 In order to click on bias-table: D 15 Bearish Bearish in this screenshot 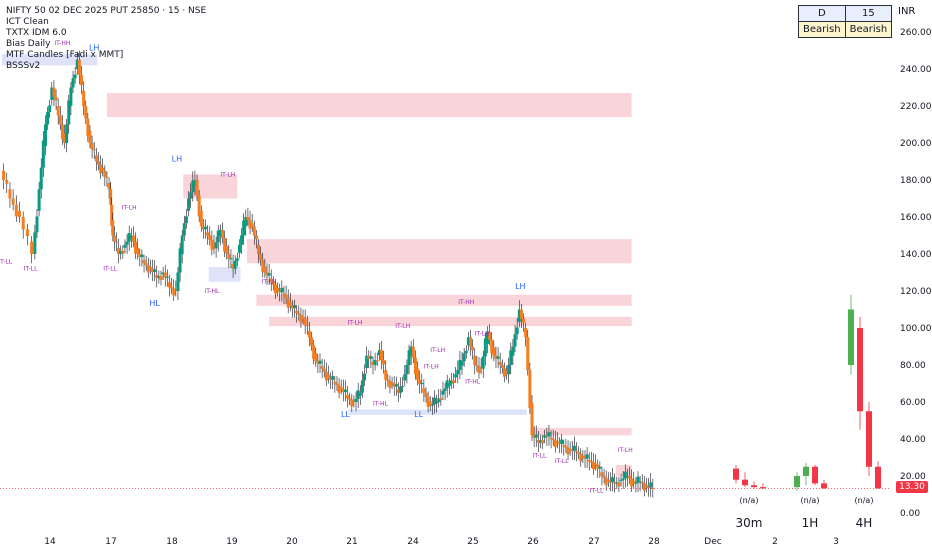, I will do `click(845, 21)`.